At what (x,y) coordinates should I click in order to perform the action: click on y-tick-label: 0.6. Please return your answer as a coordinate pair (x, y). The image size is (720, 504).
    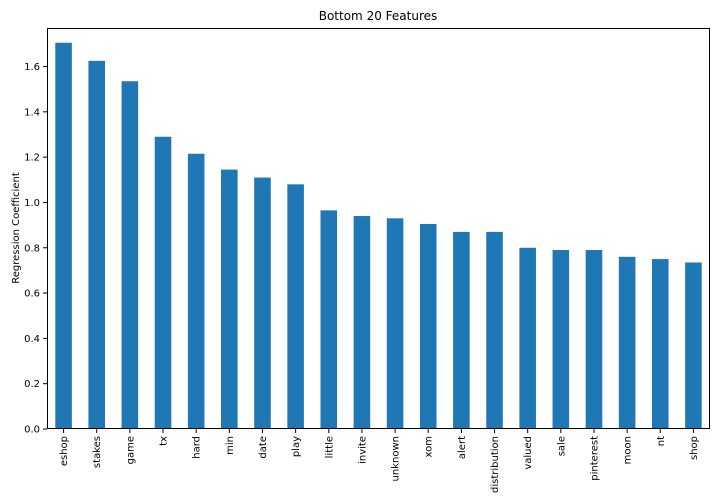
    Looking at the image, I should click on (32, 294).